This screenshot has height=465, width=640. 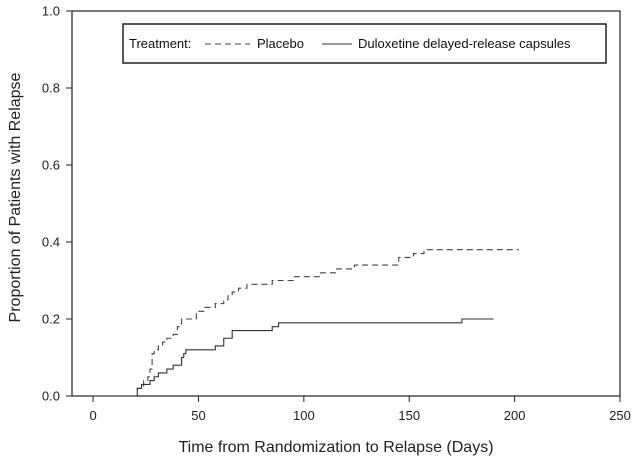 I want to click on x-tick-label: 100, so click(x=304, y=415).